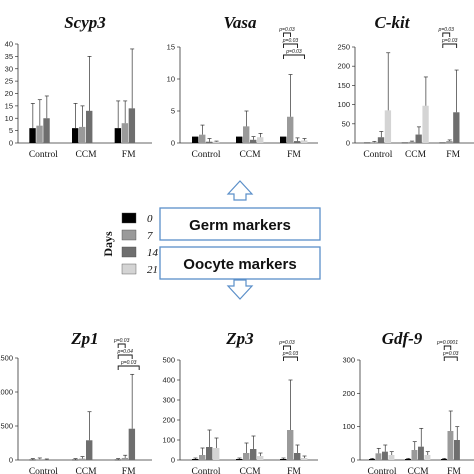 This screenshot has width=474, height=474. I want to click on chart-vasa: Vasa 0 5 10 15 Control CCM FM p=0.03 p=0.03 p=0.03, so click(242, 86).